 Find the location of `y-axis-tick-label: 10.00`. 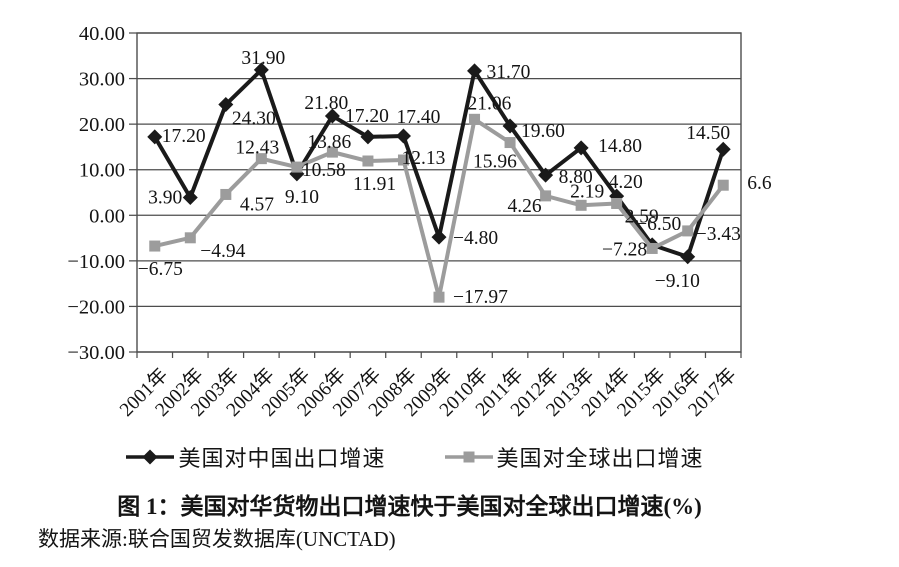

y-axis-tick-label: 10.00 is located at coordinates (102, 171).